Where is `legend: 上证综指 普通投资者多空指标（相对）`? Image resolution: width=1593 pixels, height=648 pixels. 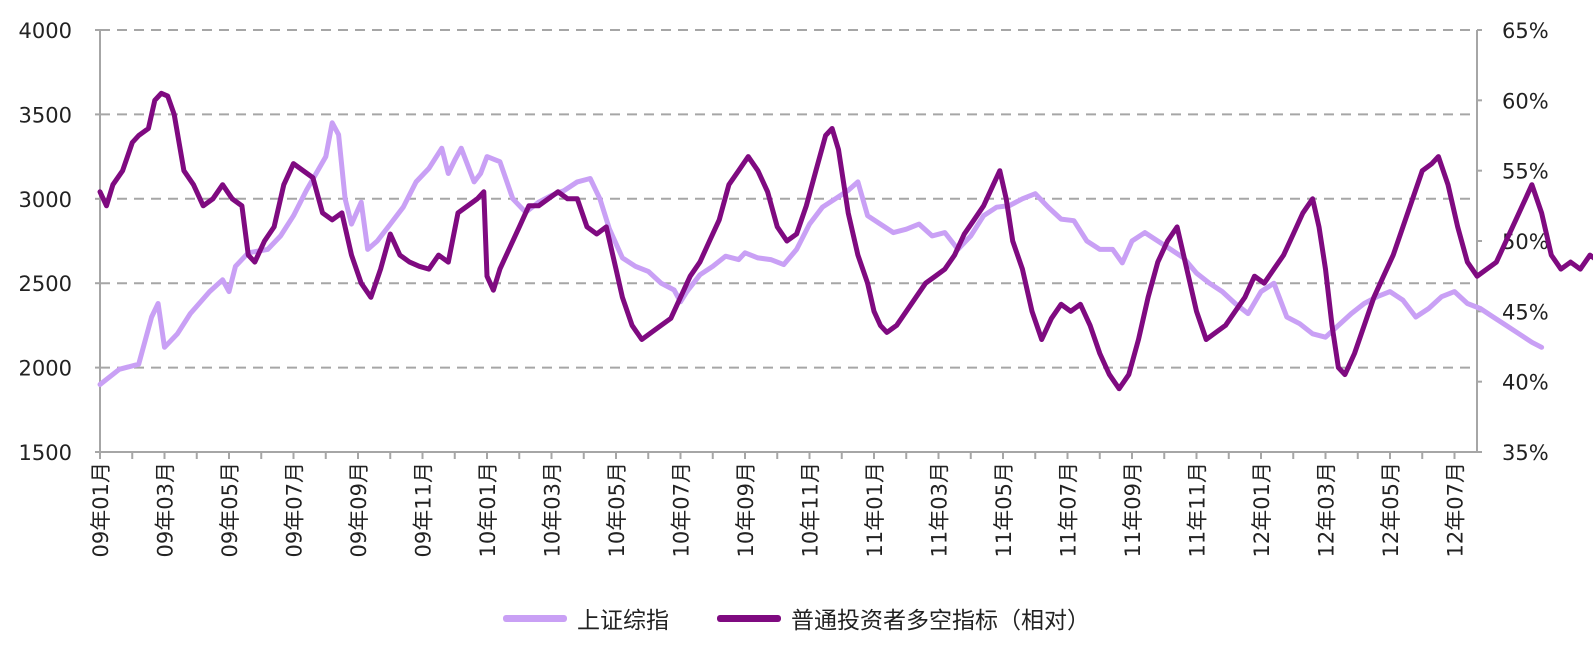
legend: 上证综指 普通投资者多空指标（相对） is located at coordinates (796, 618).